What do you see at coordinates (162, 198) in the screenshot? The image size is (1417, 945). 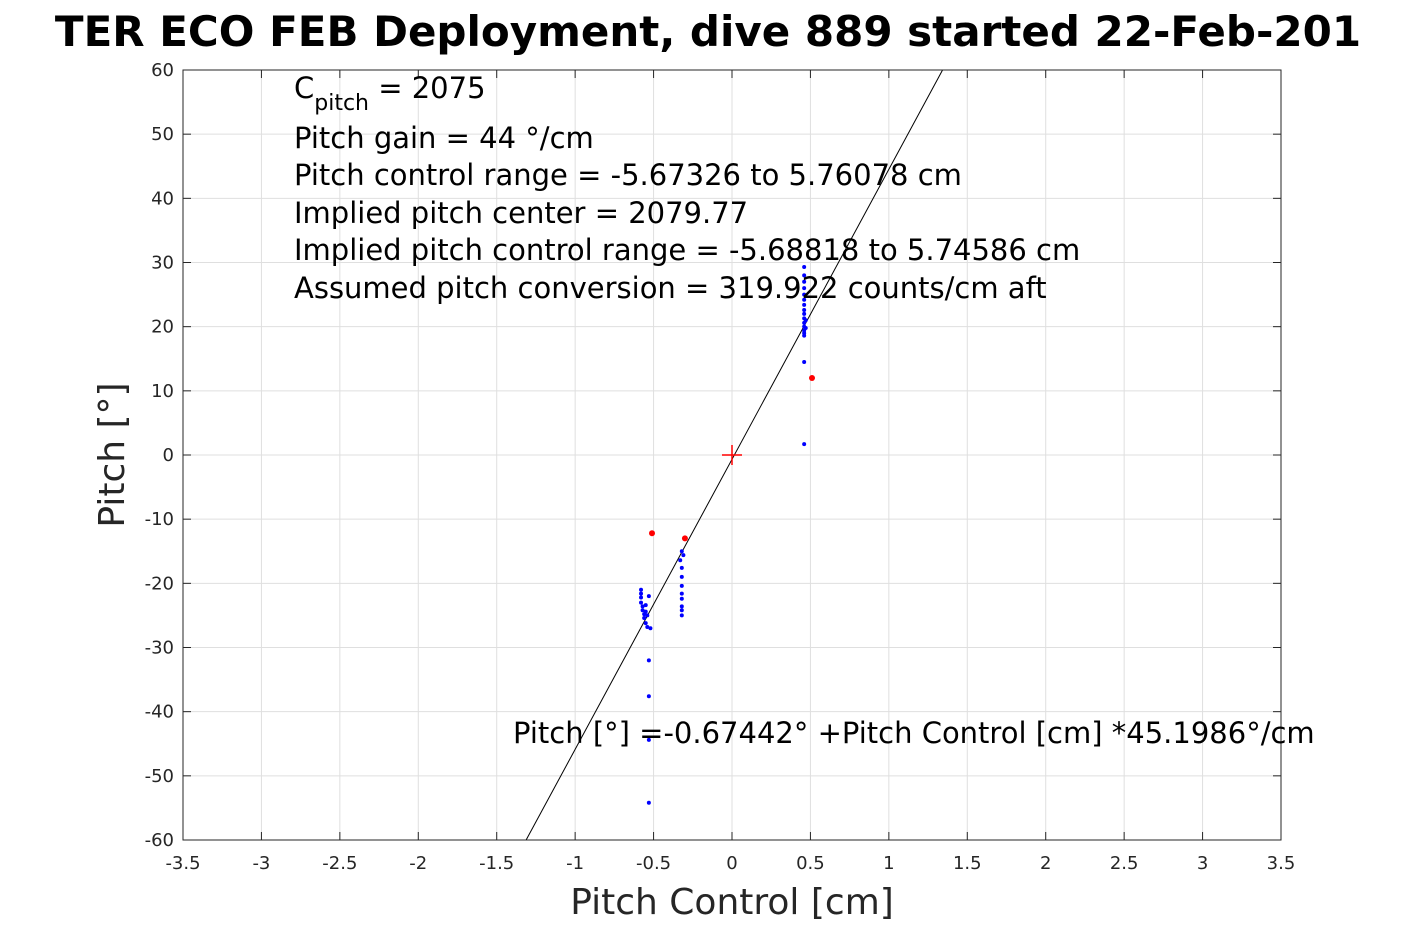 I see `y-tick-label: 40` at bounding box center [162, 198].